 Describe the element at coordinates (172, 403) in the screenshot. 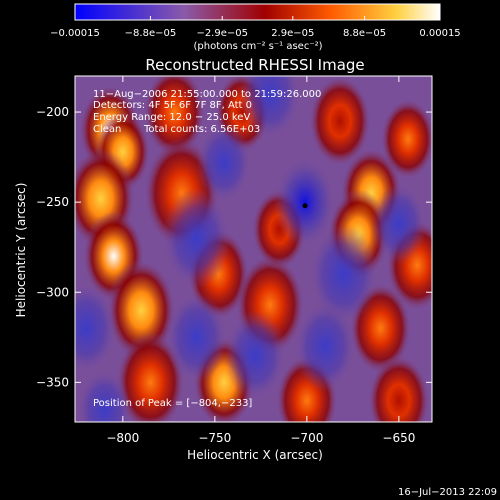

I see `annotation-peak-position: Position of Peak = [−804,−233]` at that location.